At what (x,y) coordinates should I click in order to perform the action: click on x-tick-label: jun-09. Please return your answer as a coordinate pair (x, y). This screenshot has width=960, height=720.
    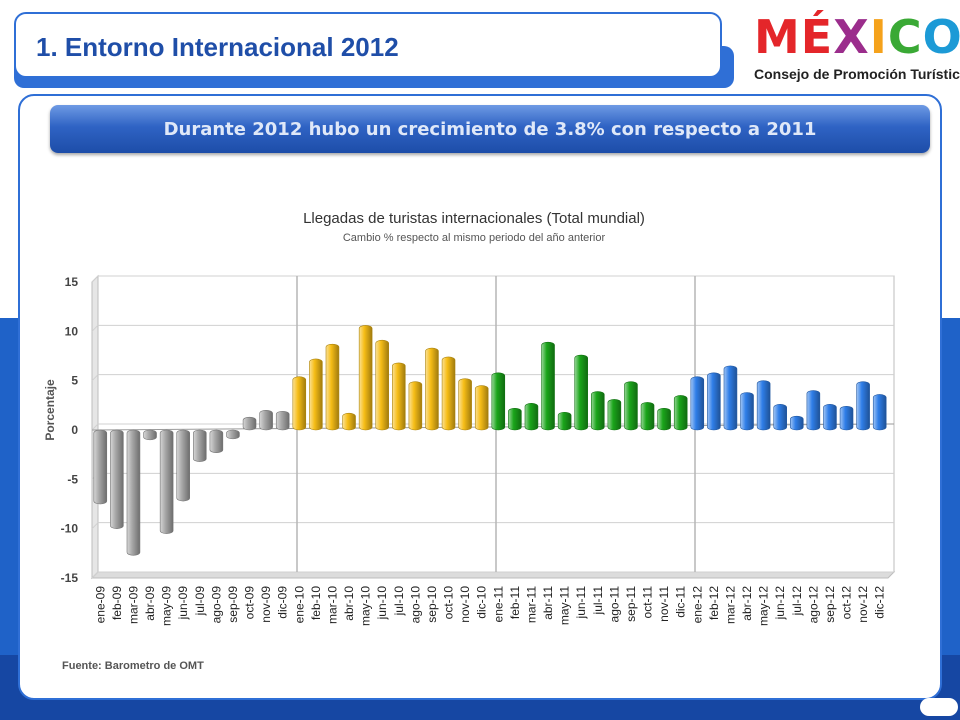
    Looking at the image, I should click on (183, 603).